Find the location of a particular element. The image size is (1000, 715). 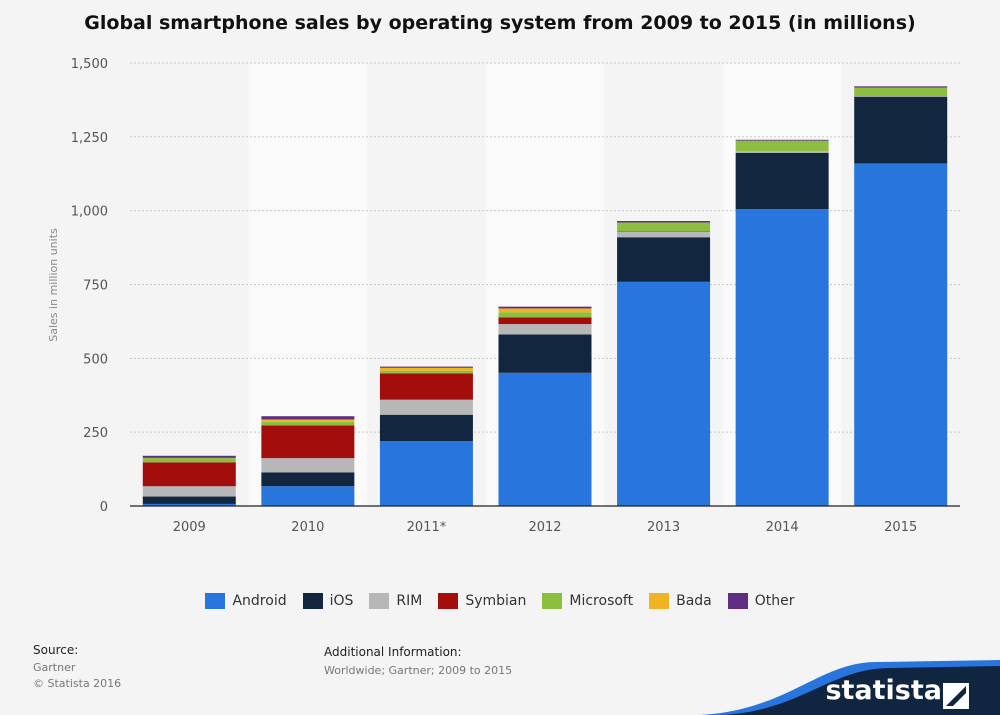

bar-microsoft-2012 is located at coordinates (545, 315).